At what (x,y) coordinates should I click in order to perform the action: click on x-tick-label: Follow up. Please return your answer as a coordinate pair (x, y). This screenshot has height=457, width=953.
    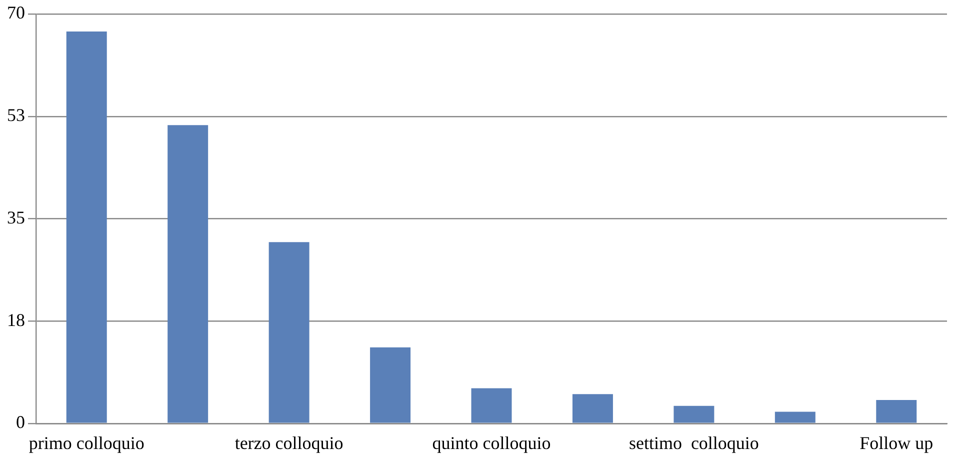
    Looking at the image, I should click on (897, 442).